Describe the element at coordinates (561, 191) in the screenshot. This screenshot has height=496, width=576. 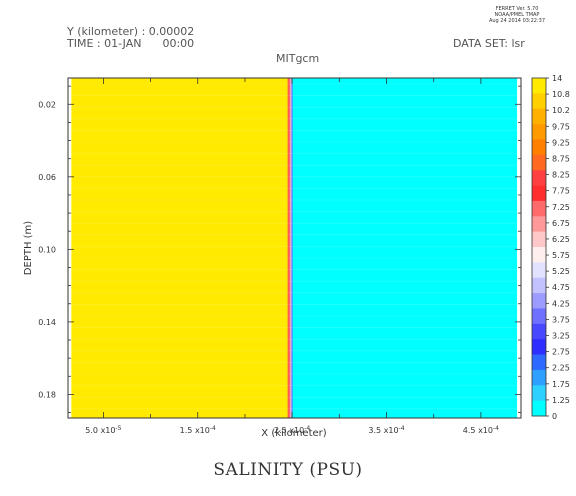
I see `colorbar-label: 7.75` at that location.